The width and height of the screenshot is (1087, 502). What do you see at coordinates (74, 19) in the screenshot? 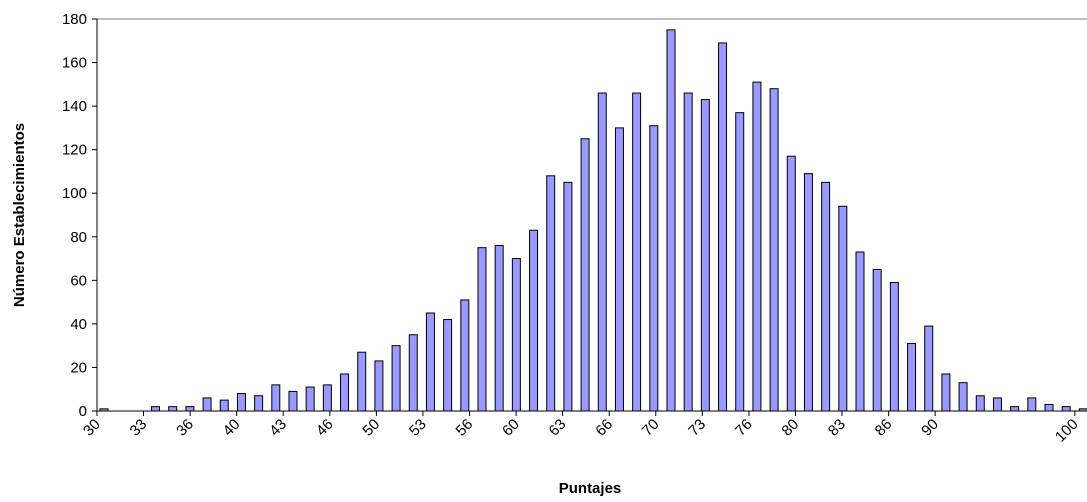
I see `y-tick-label: 180` at bounding box center [74, 19].